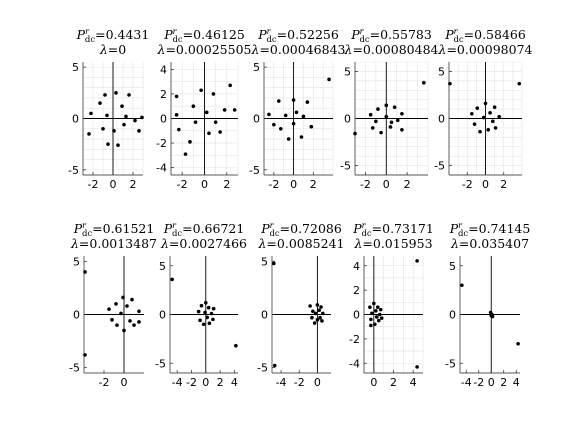 This screenshot has height=421, width=582. I want to click on subplot-title-lambda: λ=0.0085241, so click(300, 243).